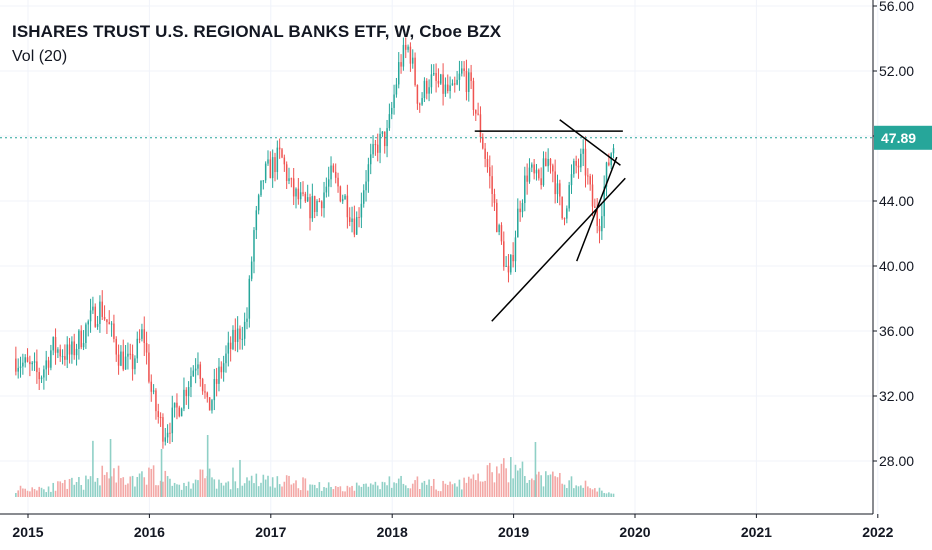  Describe the element at coordinates (535, 469) in the screenshot. I see `volume-spike` at that location.